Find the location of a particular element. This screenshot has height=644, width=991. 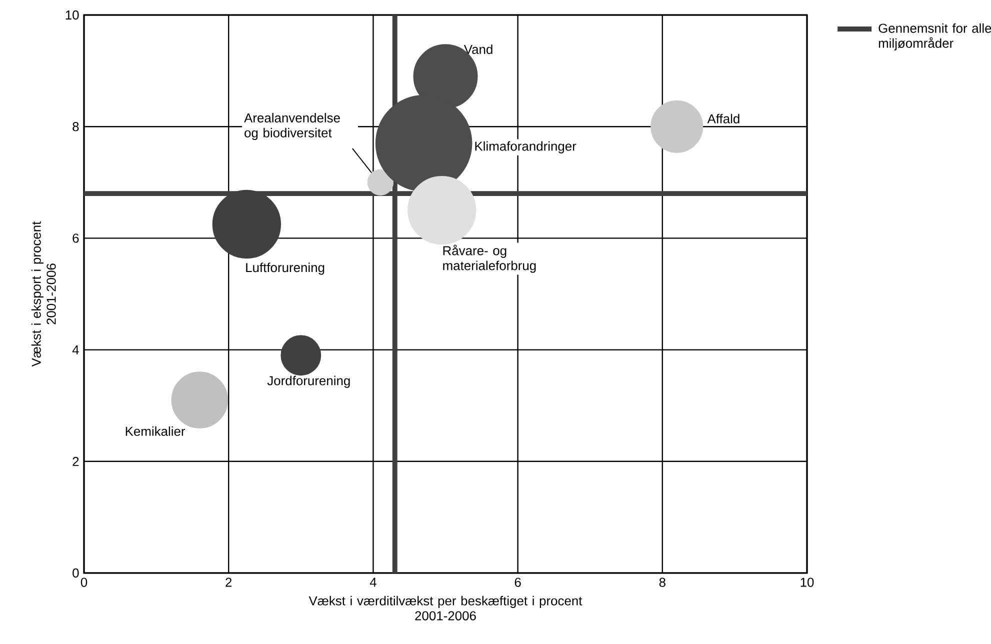

y-tick-label: 6 is located at coordinates (75, 238).